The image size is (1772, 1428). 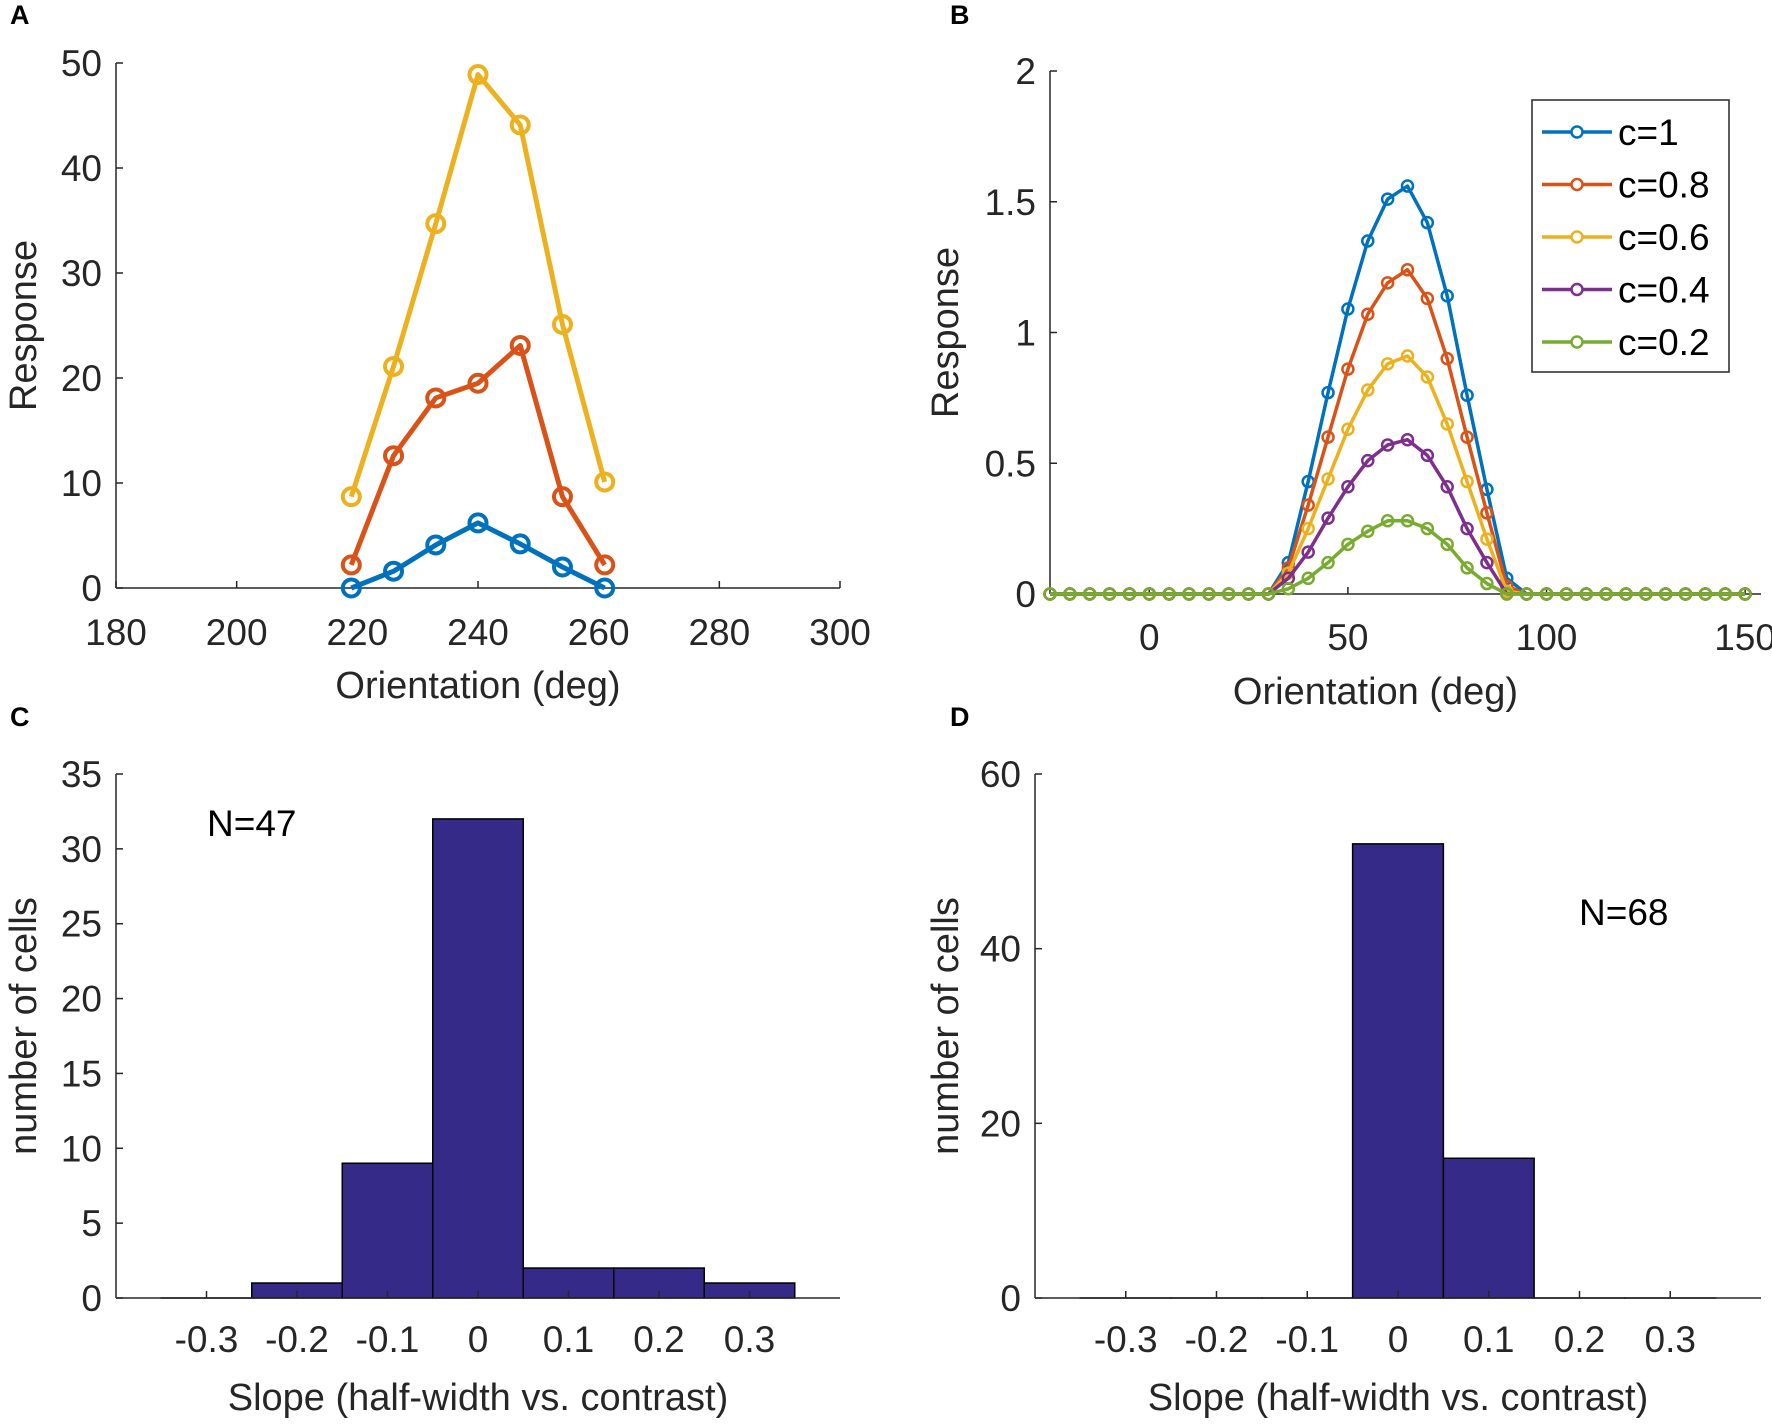 I want to click on y-tick-label: 1, so click(x=1025, y=333).